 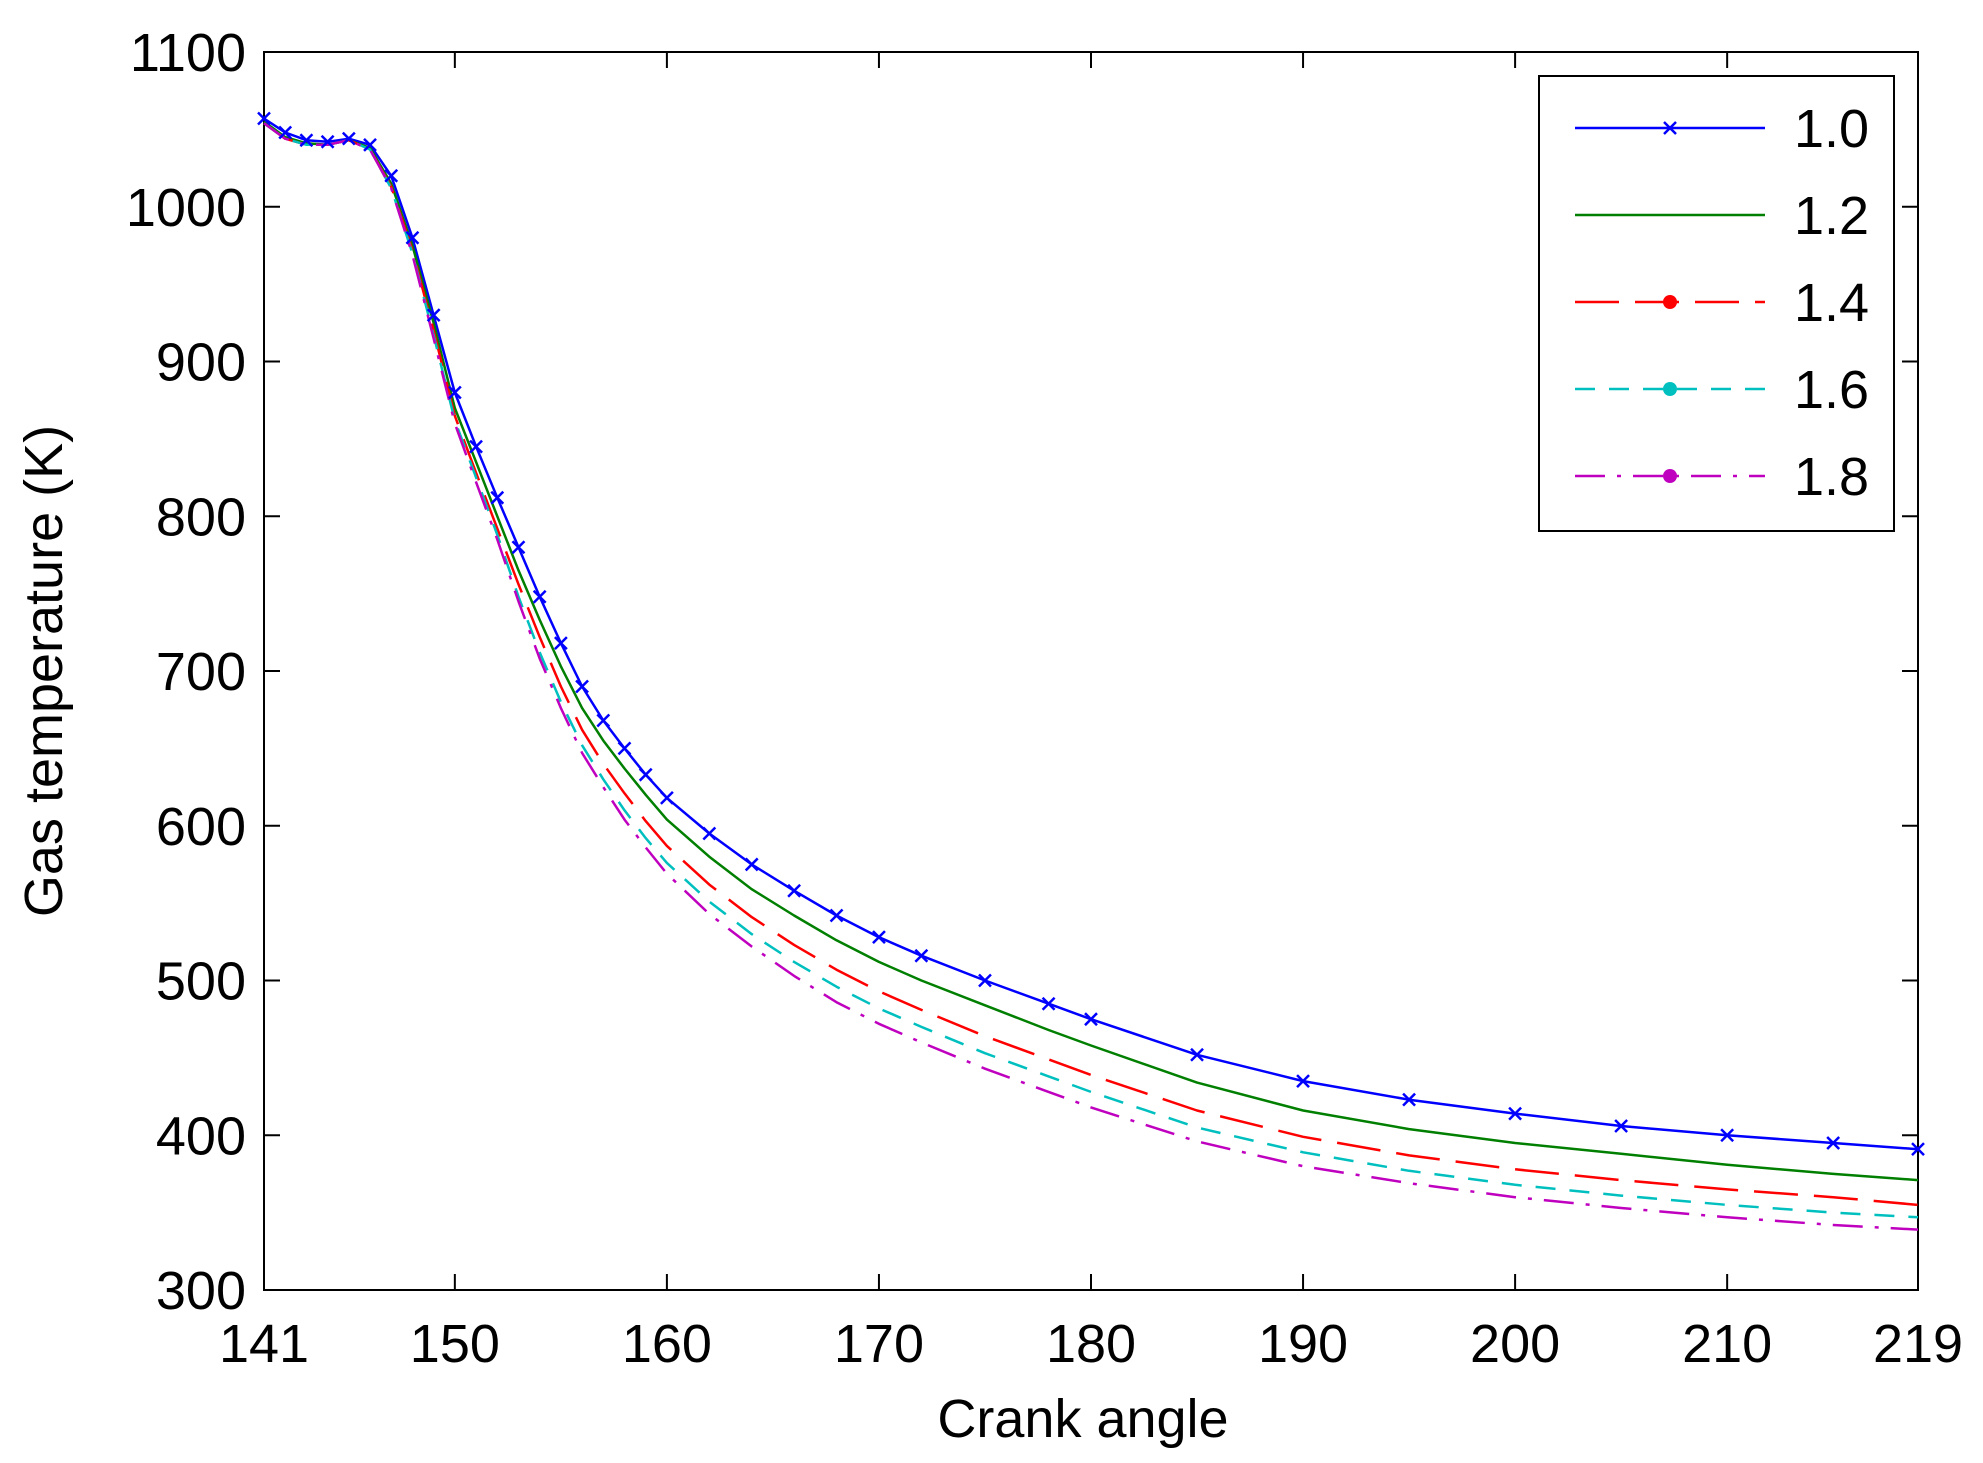 What do you see at coordinates (455, 1344) in the screenshot?
I see `x-tick-label: 150` at bounding box center [455, 1344].